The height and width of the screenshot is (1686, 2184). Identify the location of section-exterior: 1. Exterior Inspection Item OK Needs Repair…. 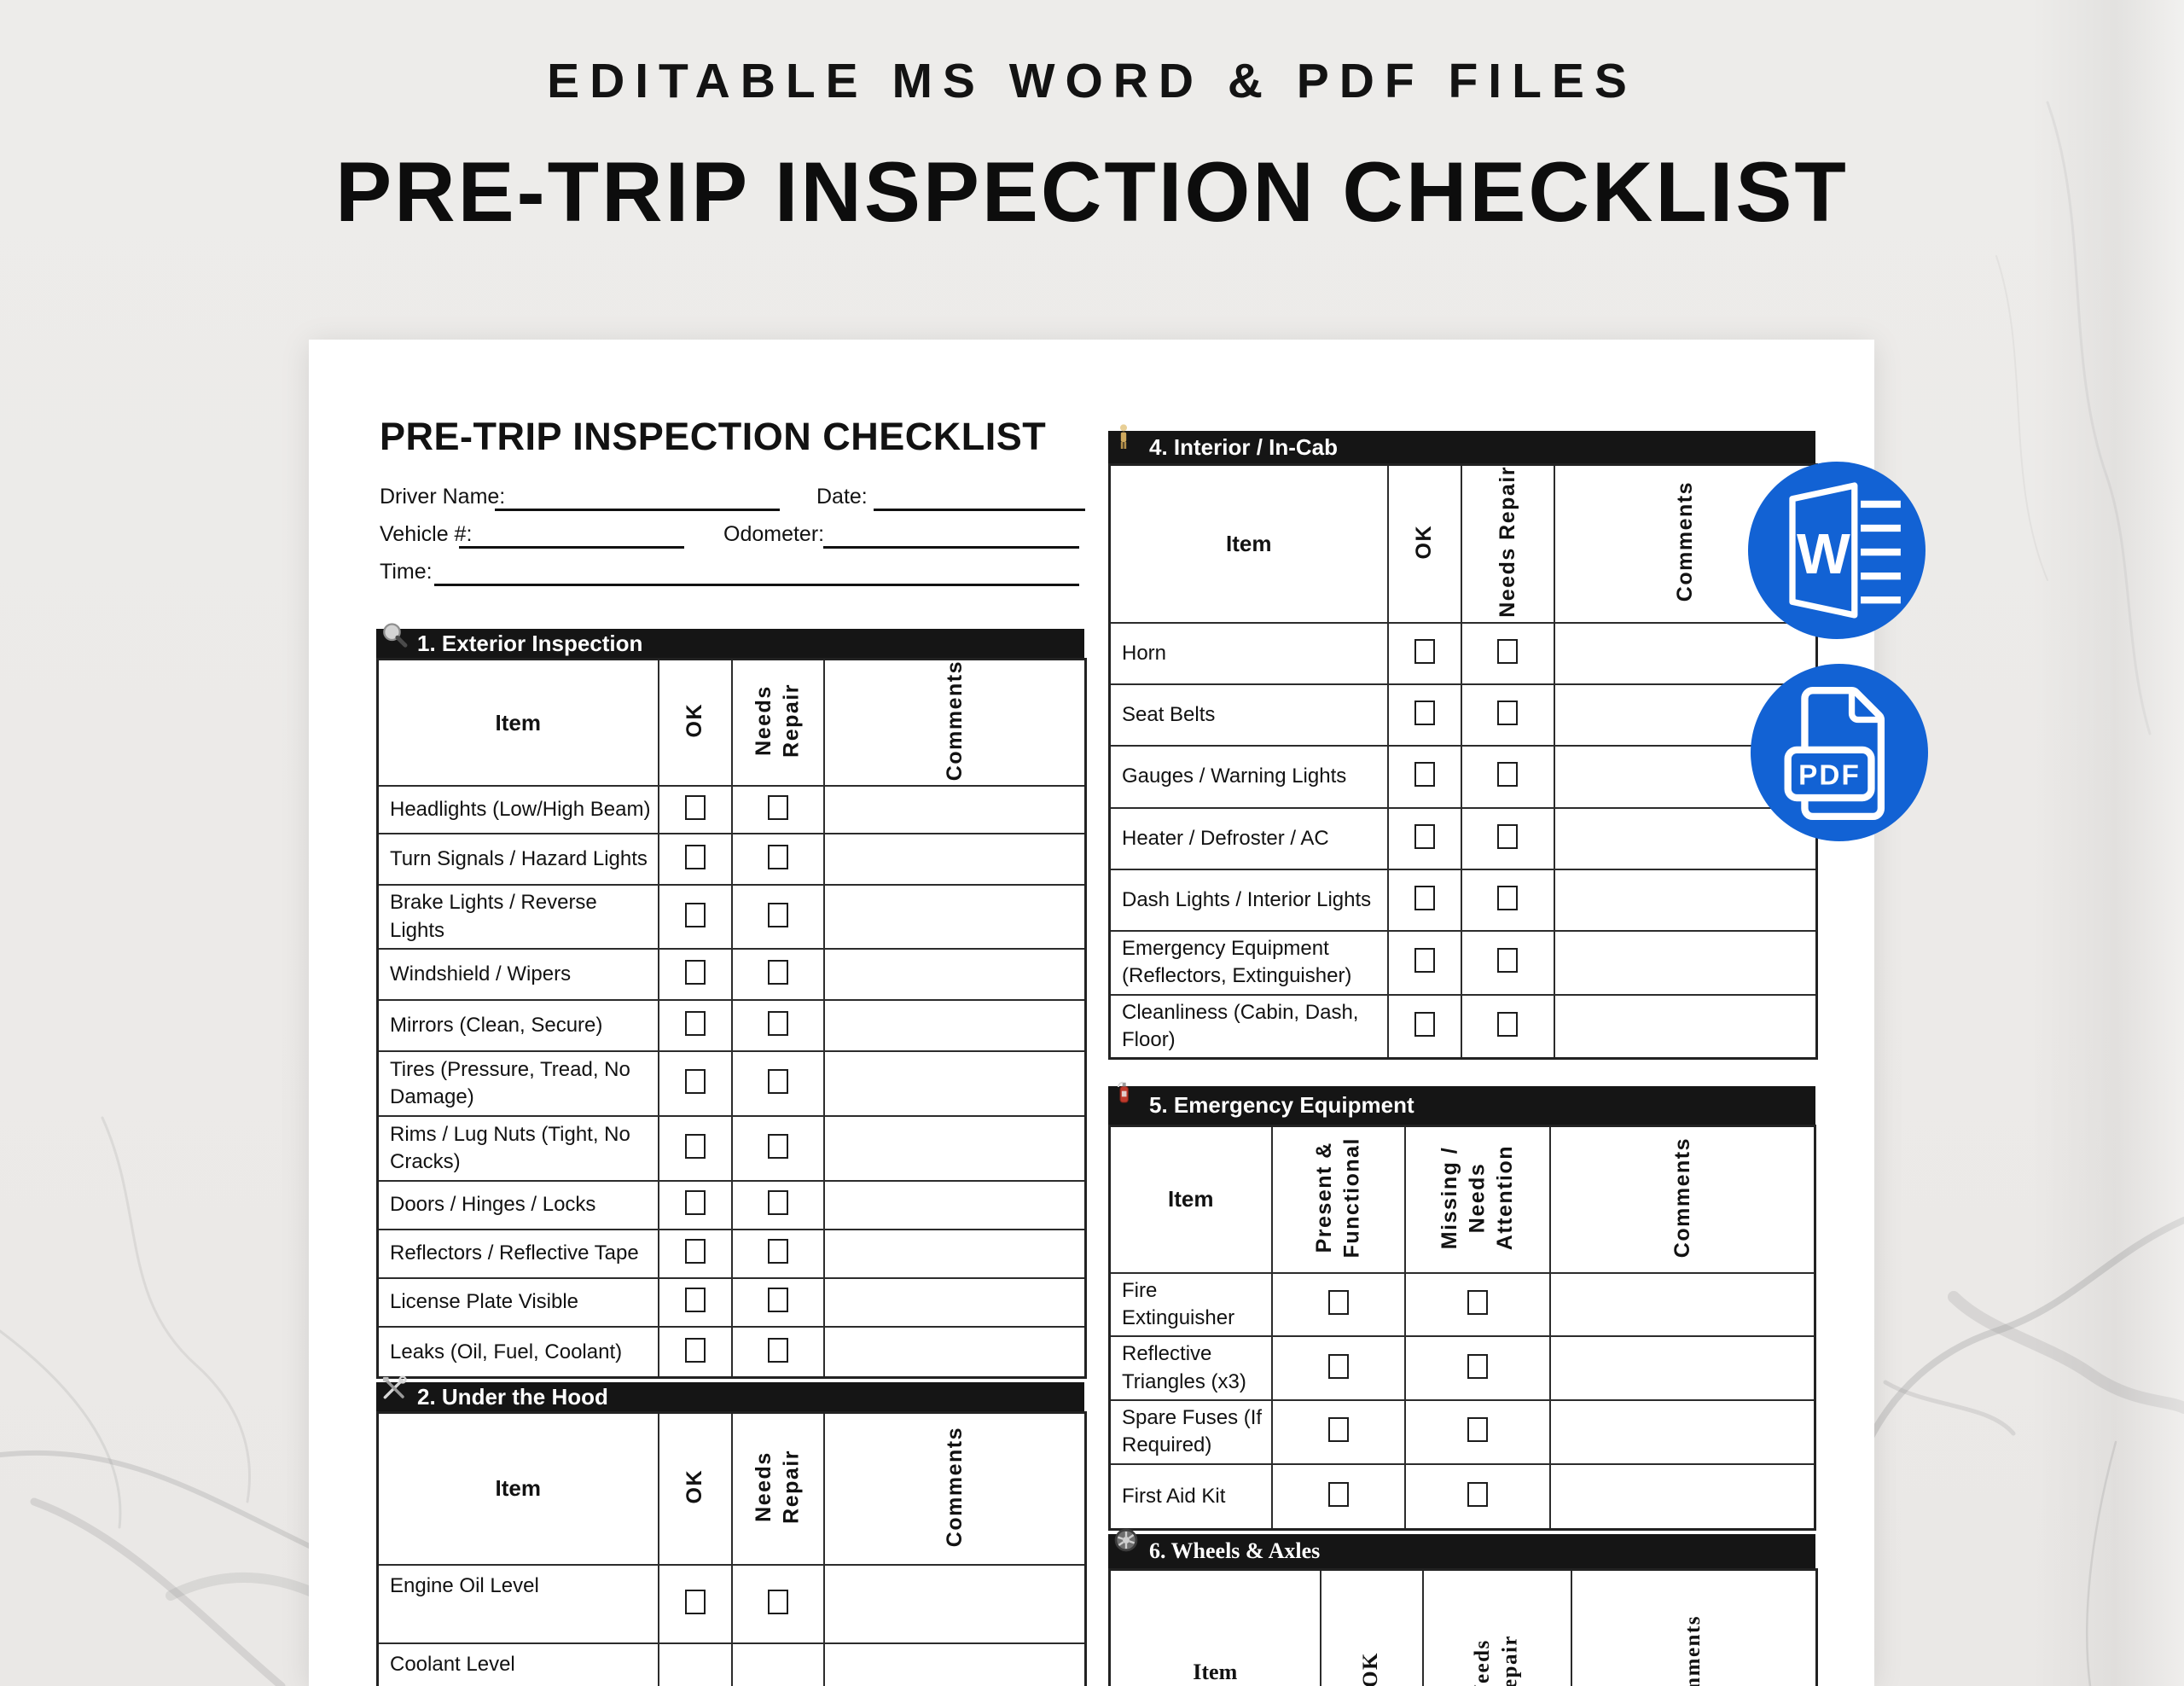
(731, 1001).